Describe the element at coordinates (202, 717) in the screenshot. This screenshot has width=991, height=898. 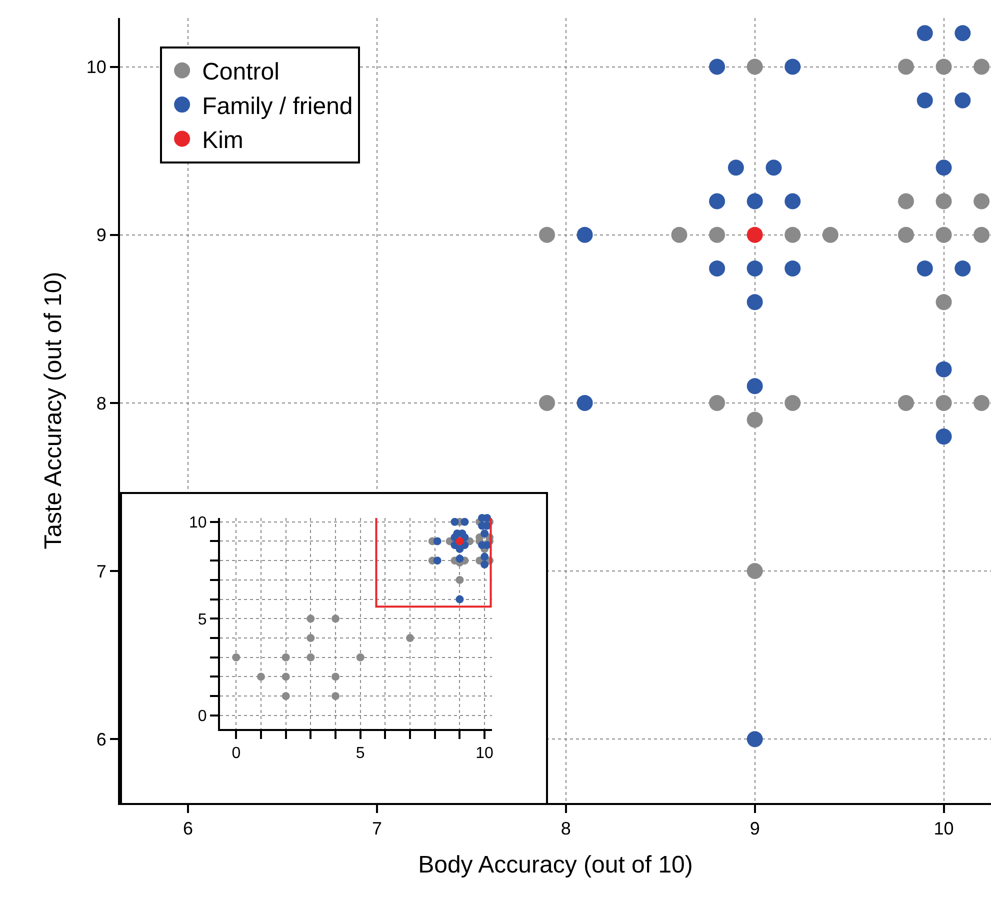
I see `y-tick-label: 0` at that location.